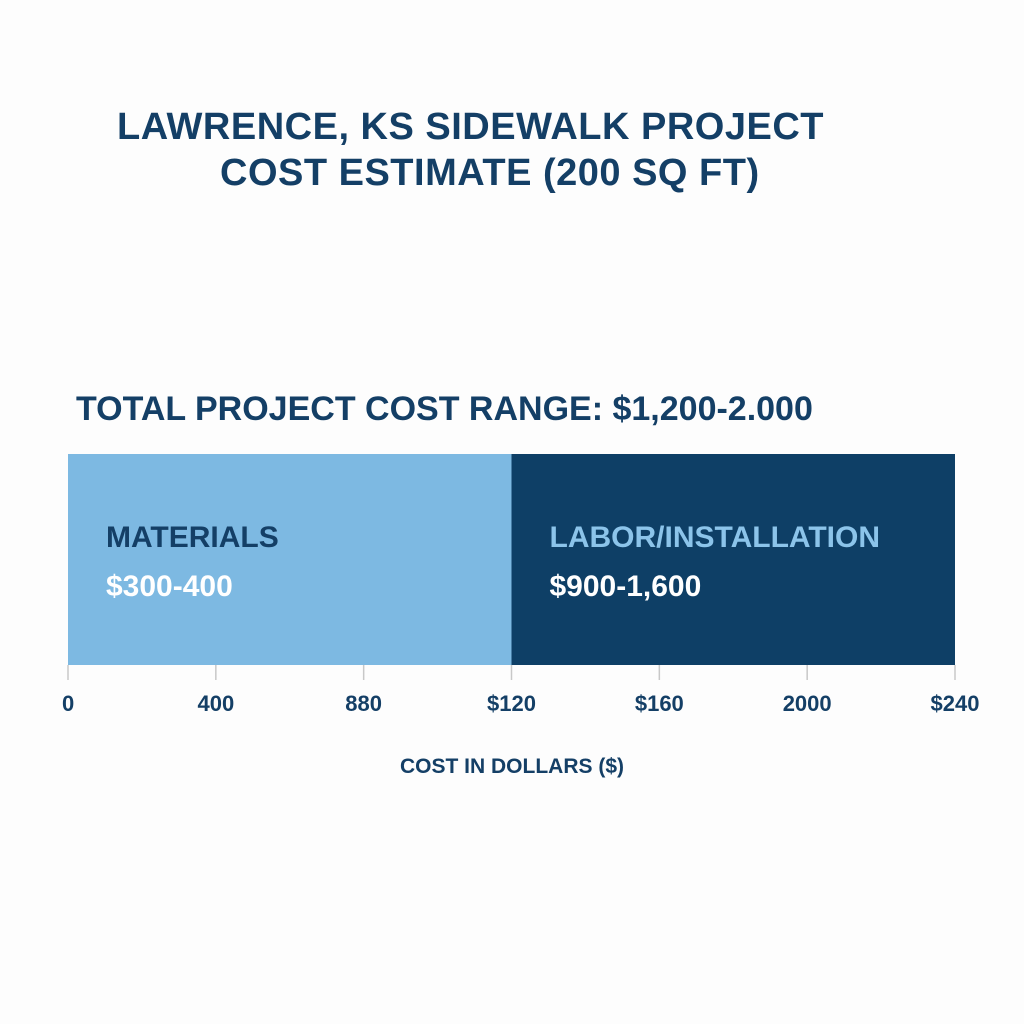 The width and height of the screenshot is (1024, 1024). I want to click on segment-value-label: $900-1,600, so click(626, 586).